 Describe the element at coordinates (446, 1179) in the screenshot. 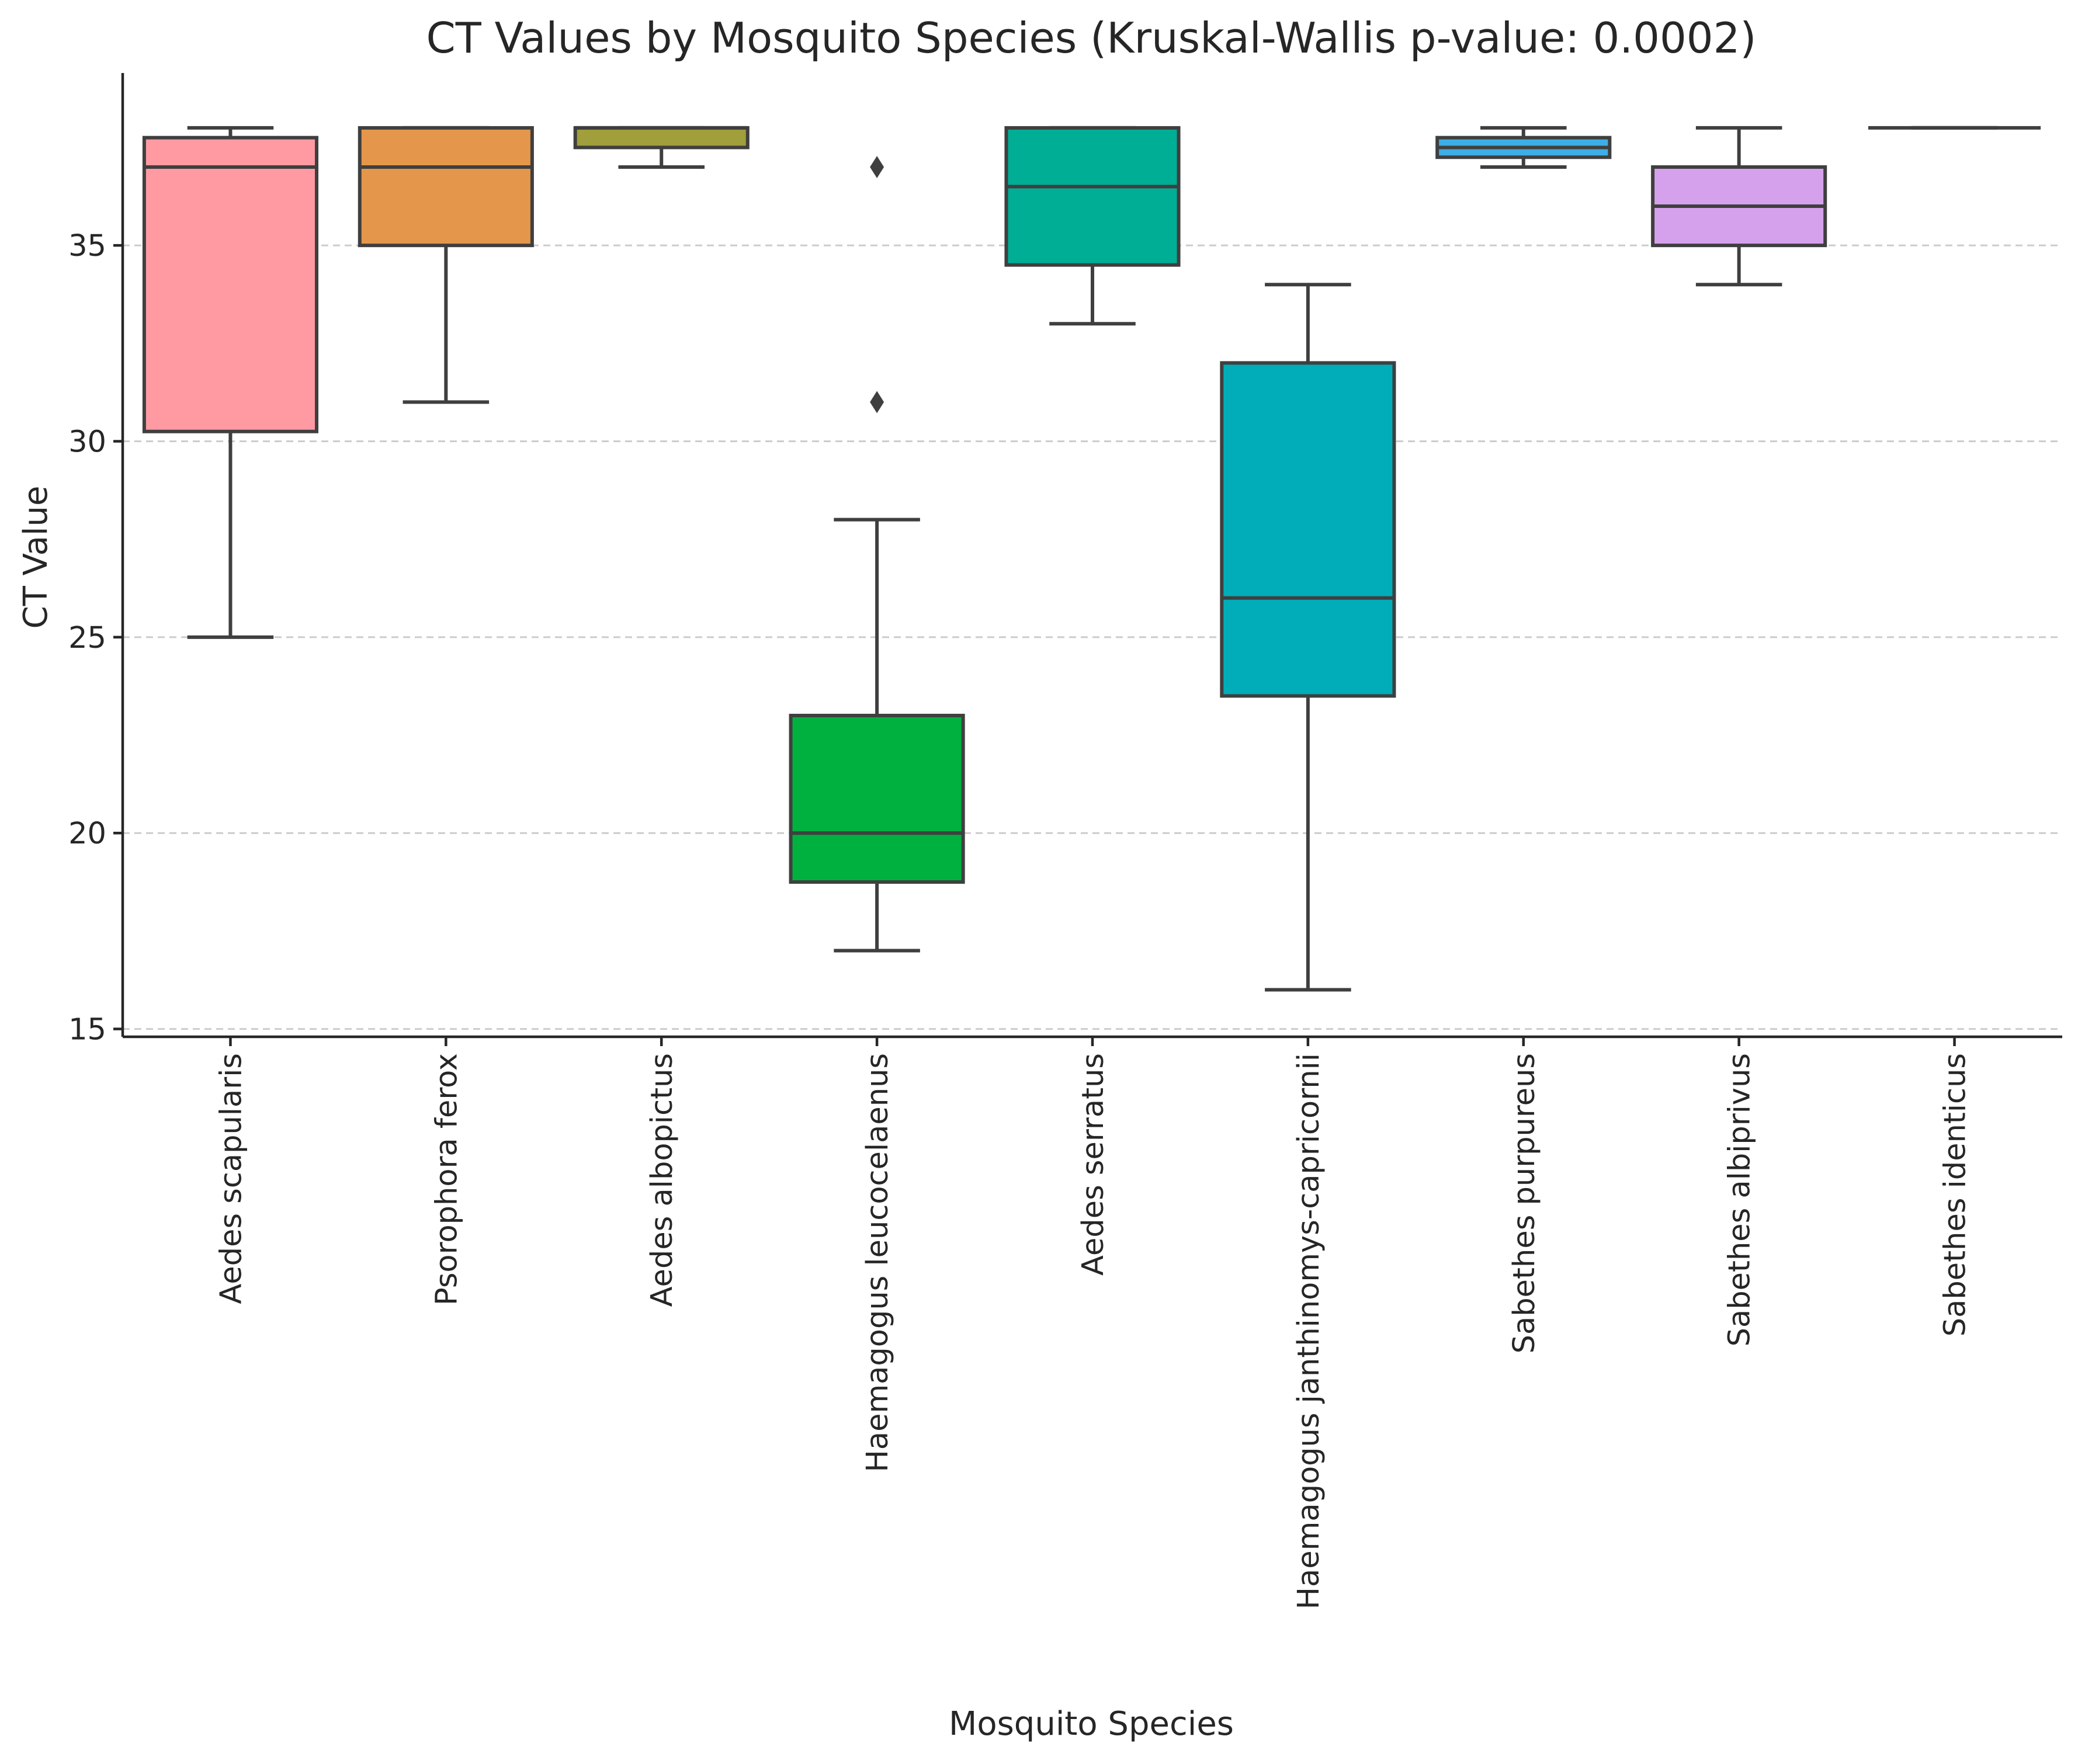

I see `x-tick-label: Psorophora ferox` at that location.